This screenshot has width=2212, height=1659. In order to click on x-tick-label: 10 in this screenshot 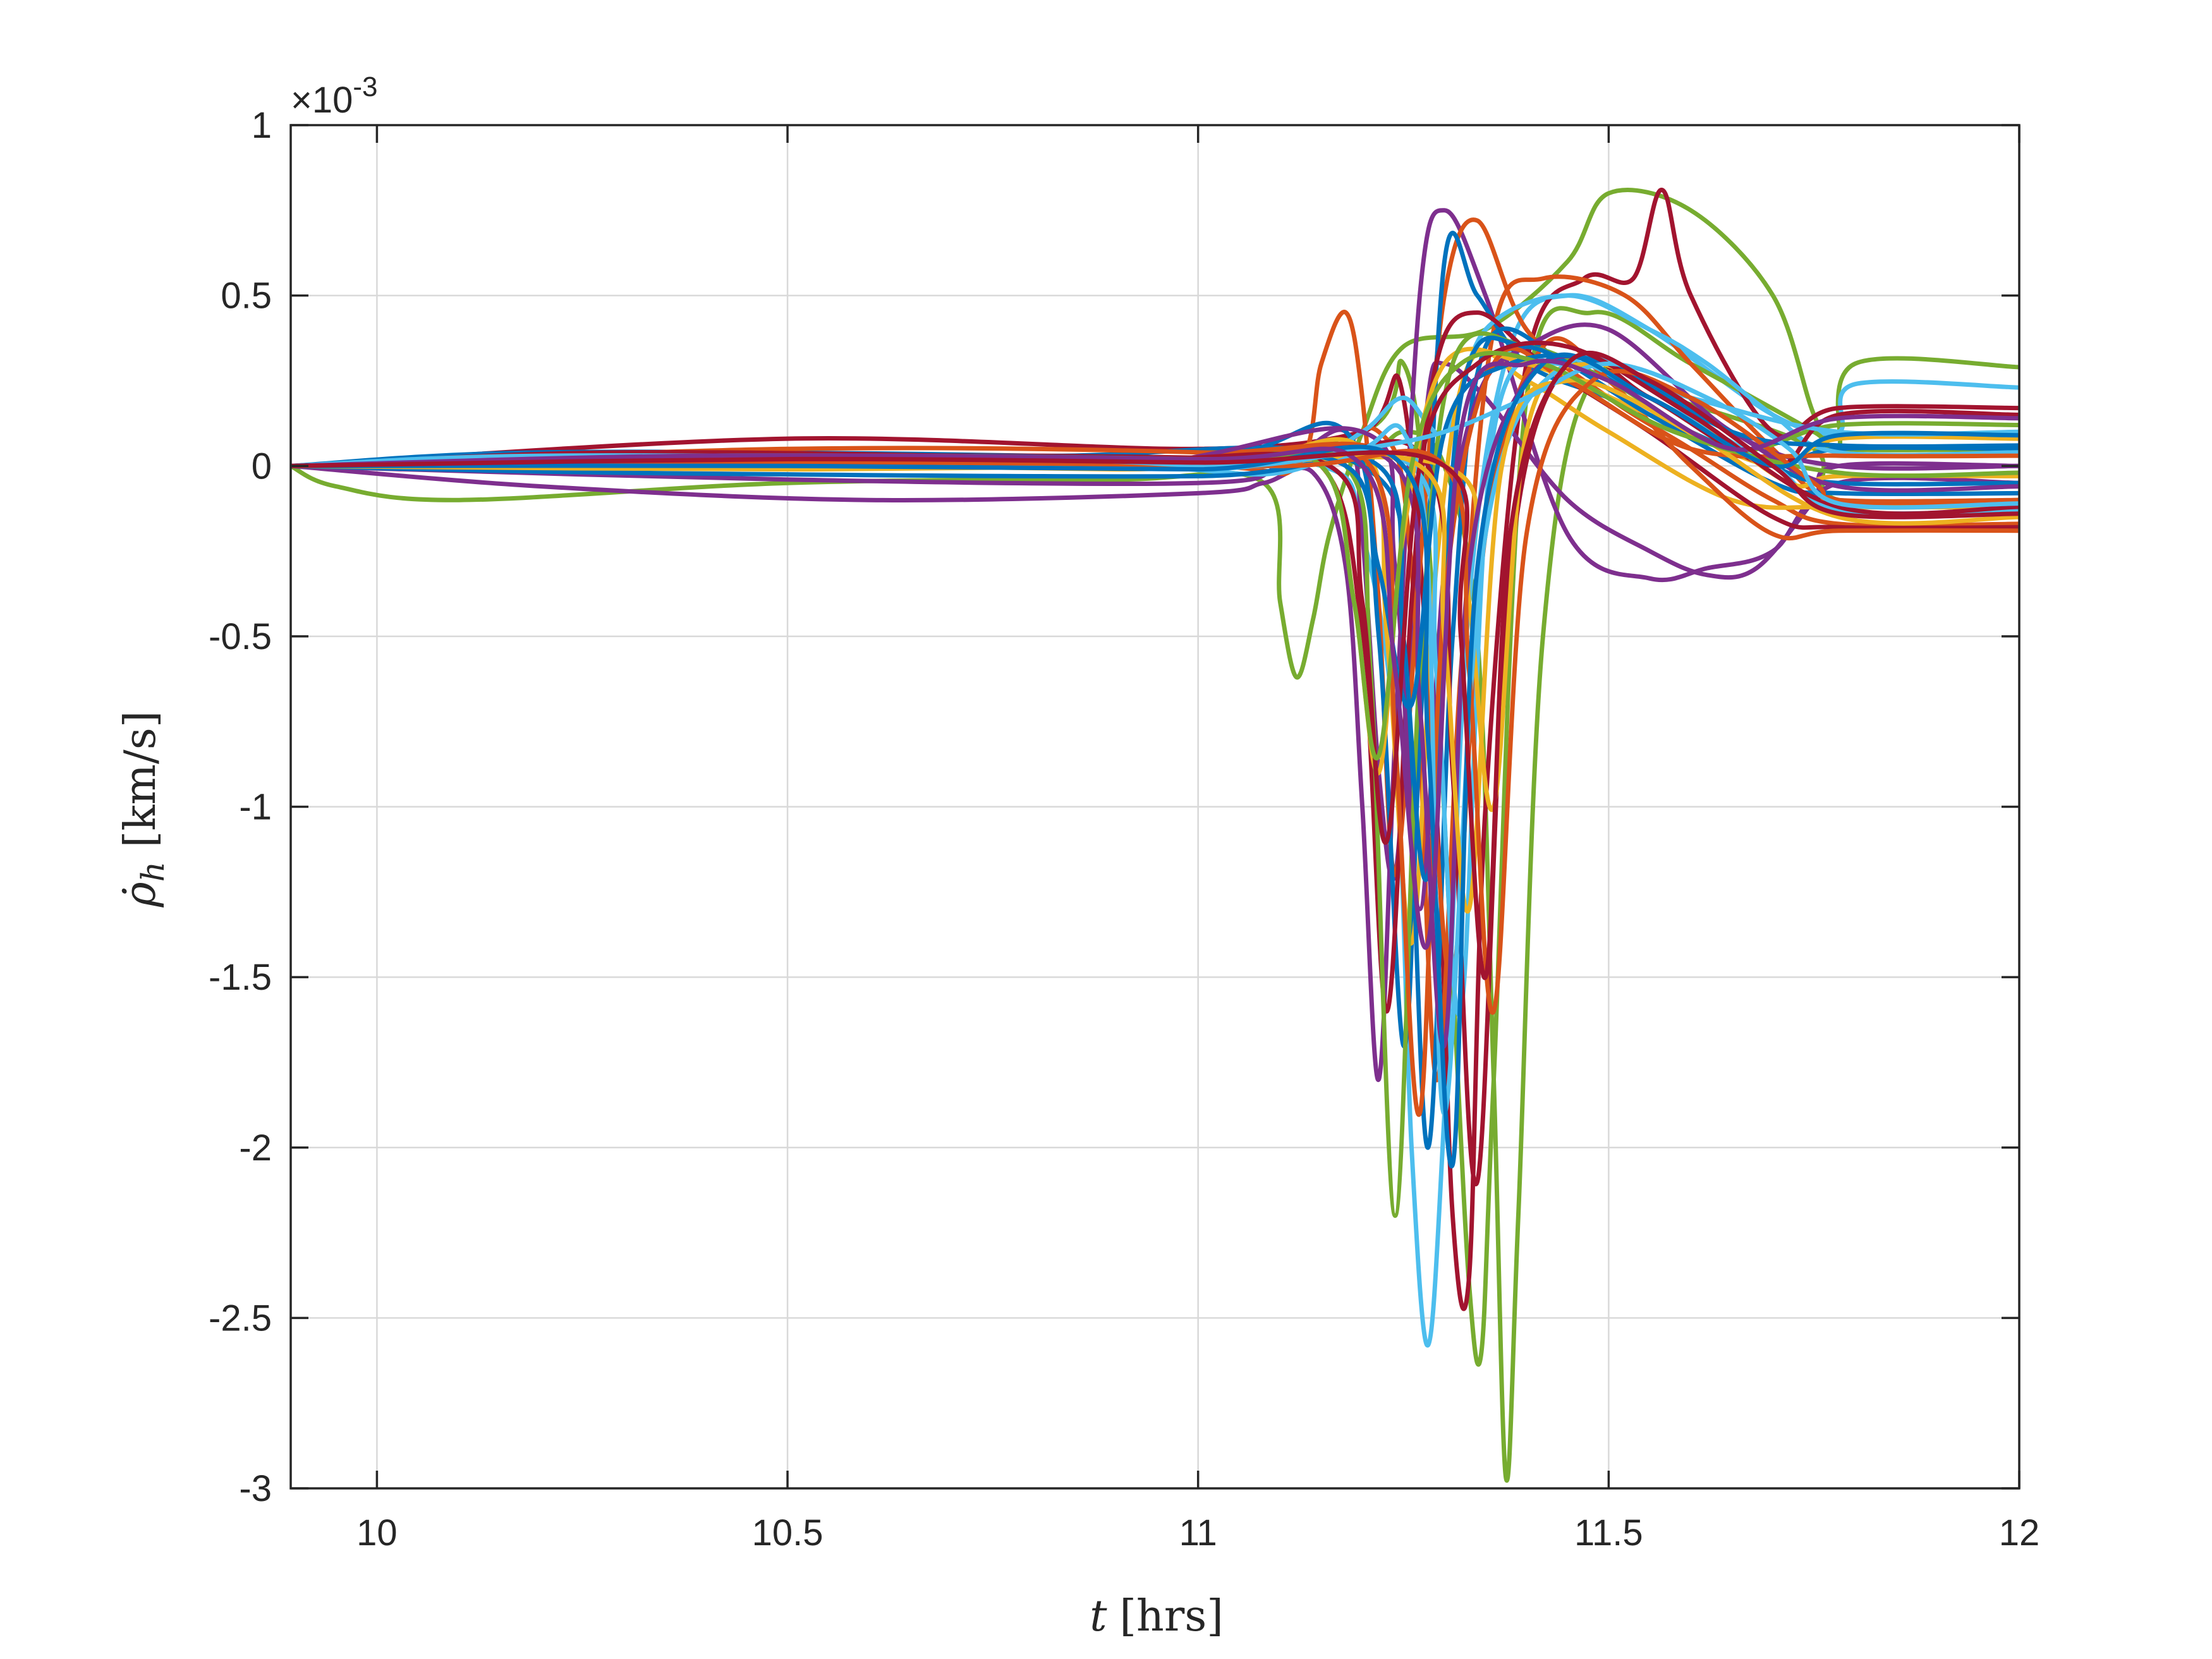, I will do `click(377, 1532)`.